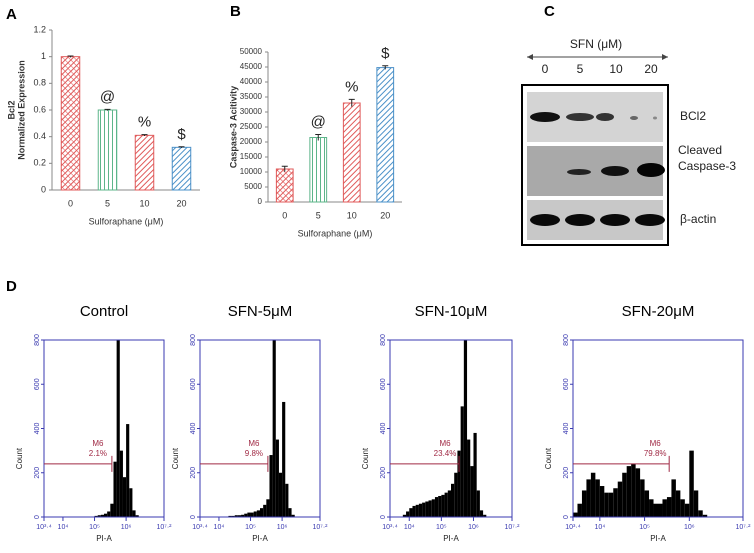  I want to click on gate-percent: 23.4%, so click(445, 453).